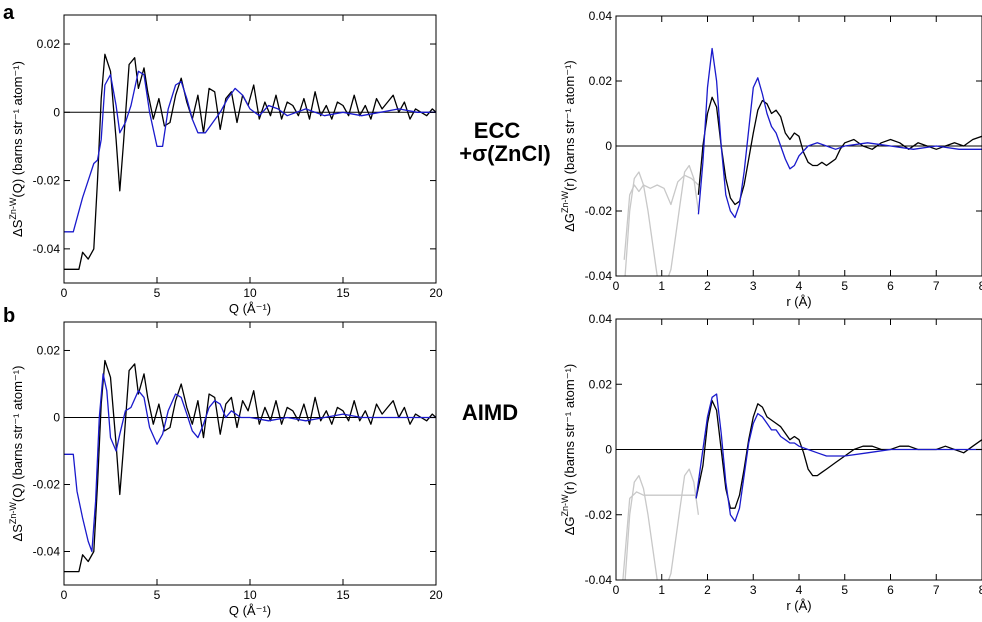 The height and width of the screenshot is (622, 982). I want to click on panel-label-a: a, so click(9, 13).